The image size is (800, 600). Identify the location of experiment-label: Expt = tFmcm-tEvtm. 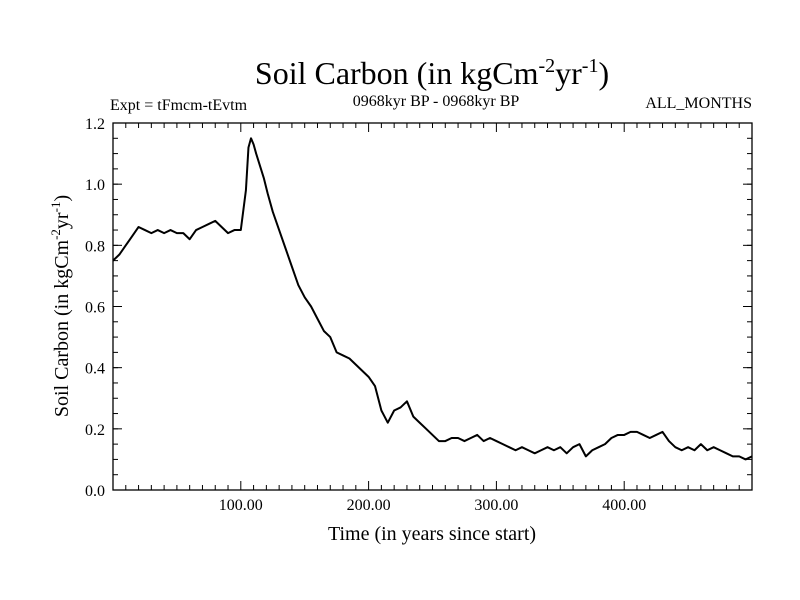
(179, 105).